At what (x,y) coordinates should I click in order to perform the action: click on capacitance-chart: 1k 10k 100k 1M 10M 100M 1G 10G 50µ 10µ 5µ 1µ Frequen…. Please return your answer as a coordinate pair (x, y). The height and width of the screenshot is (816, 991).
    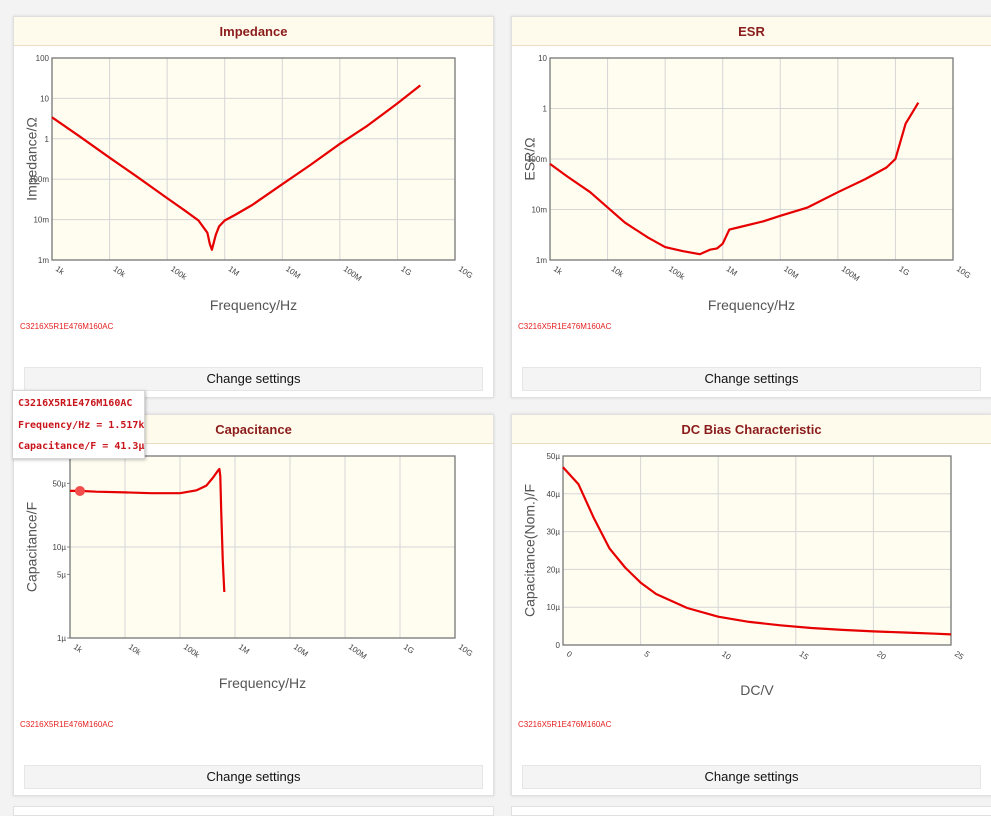
    Looking at the image, I should click on (249, 573).